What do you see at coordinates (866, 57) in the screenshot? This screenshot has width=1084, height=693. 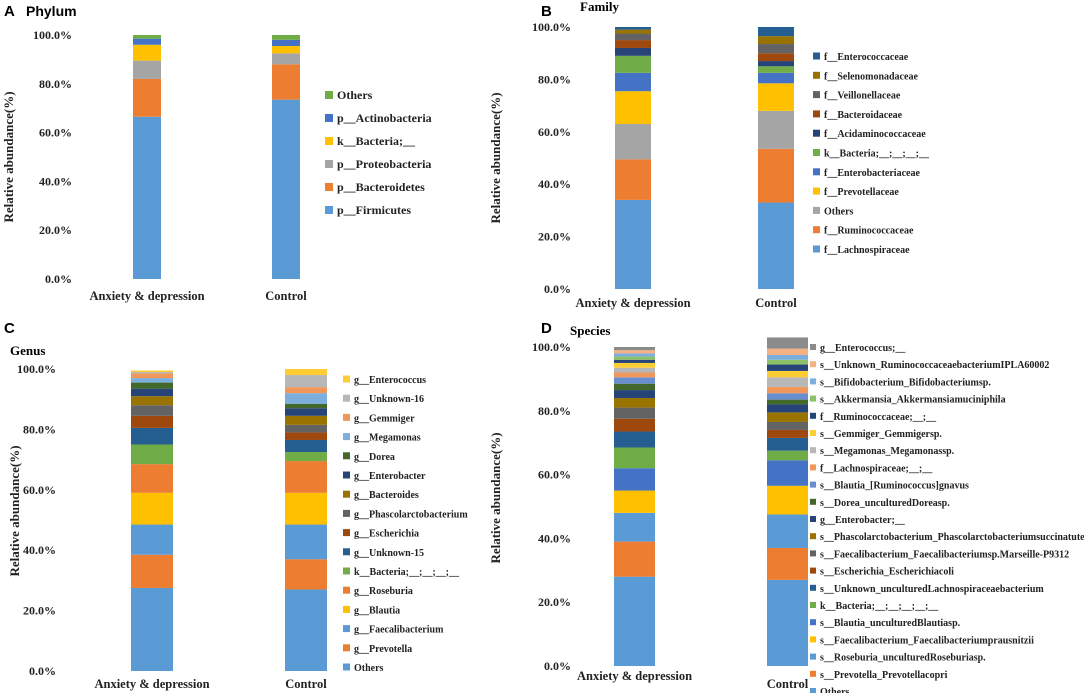 I see `legend-label: f__Enterococcaceae` at bounding box center [866, 57].